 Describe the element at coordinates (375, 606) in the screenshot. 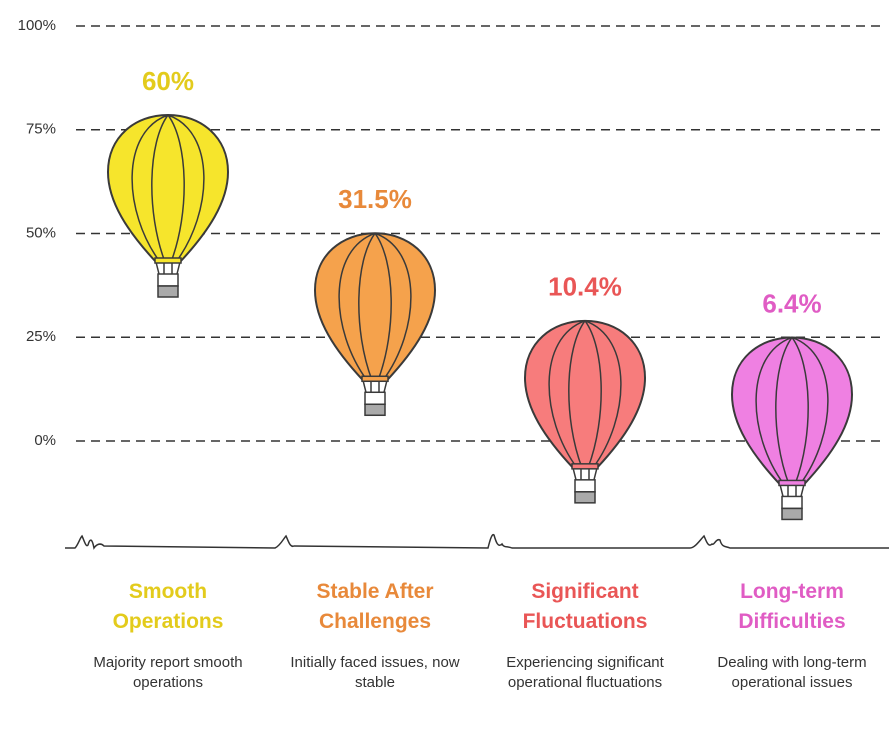

I see `category-label: Stable After Challenges` at that location.